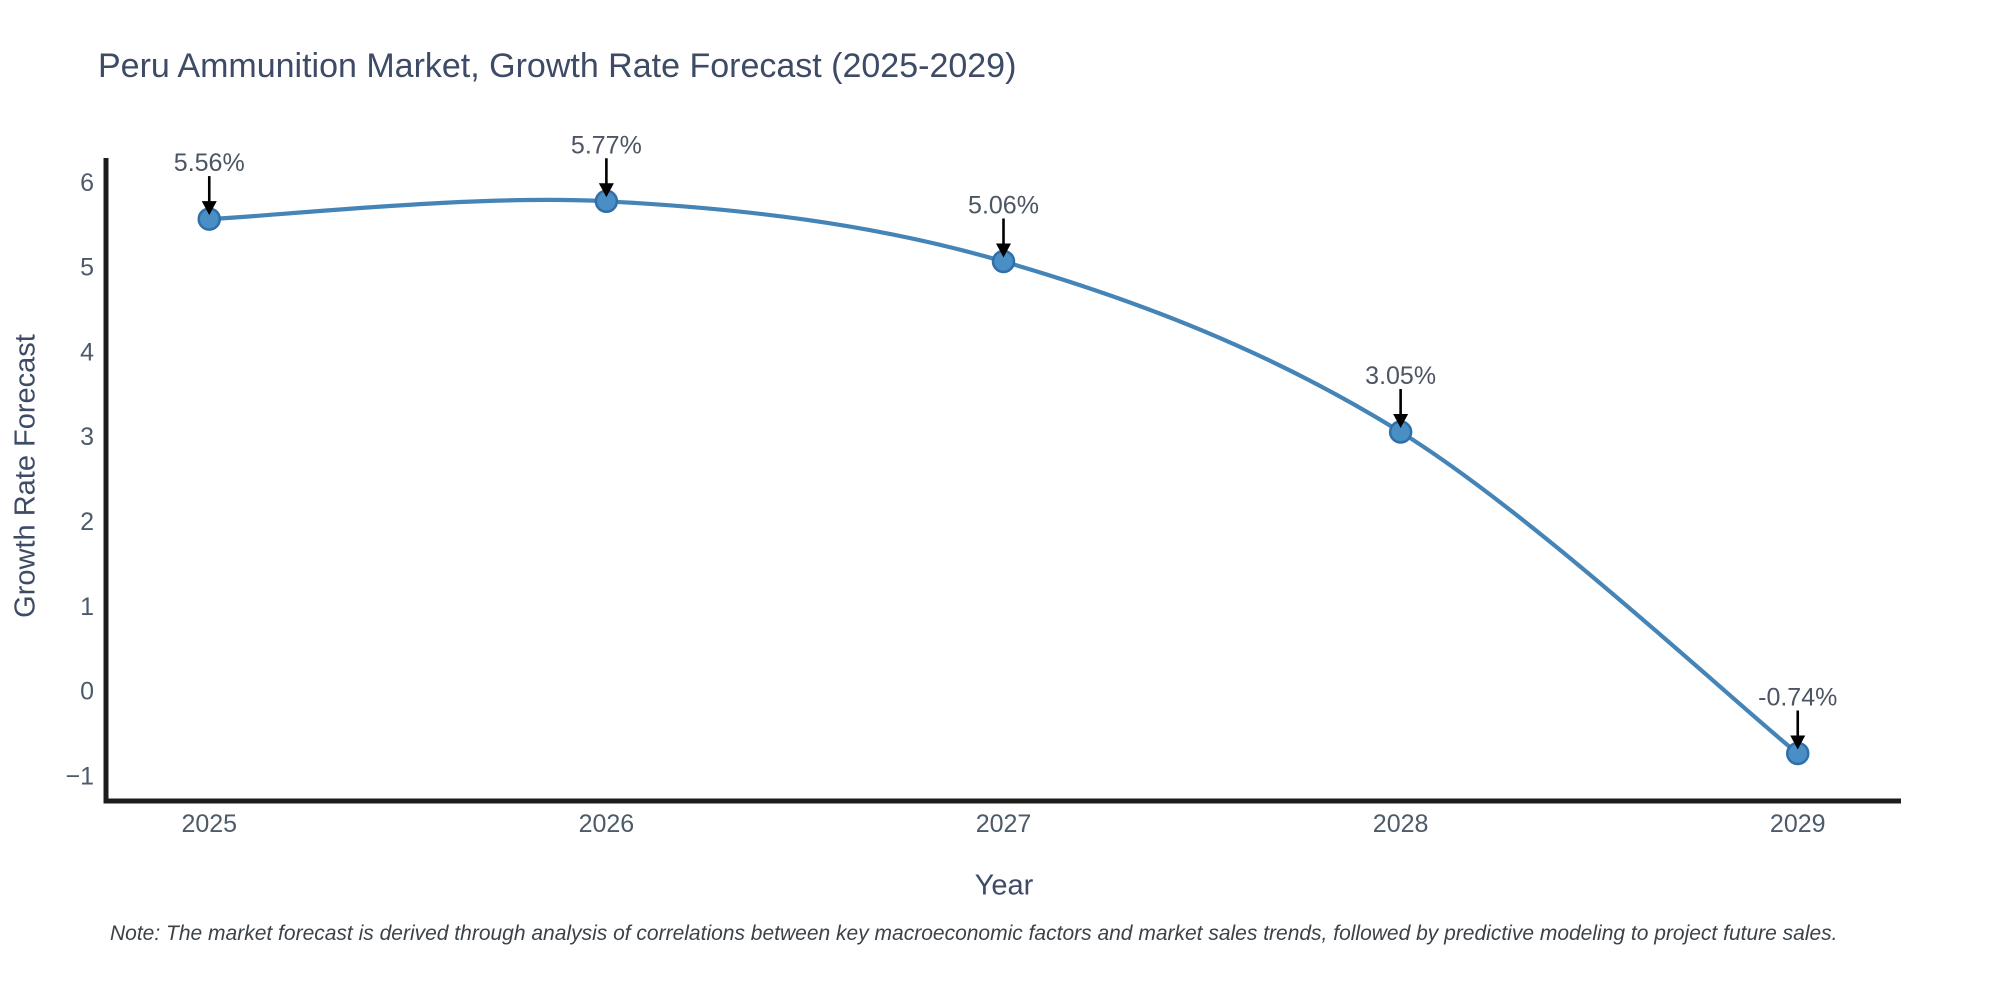 This screenshot has width=2000, height=1000. What do you see at coordinates (1004, 885) in the screenshot?
I see `x-axis-title: Year` at bounding box center [1004, 885].